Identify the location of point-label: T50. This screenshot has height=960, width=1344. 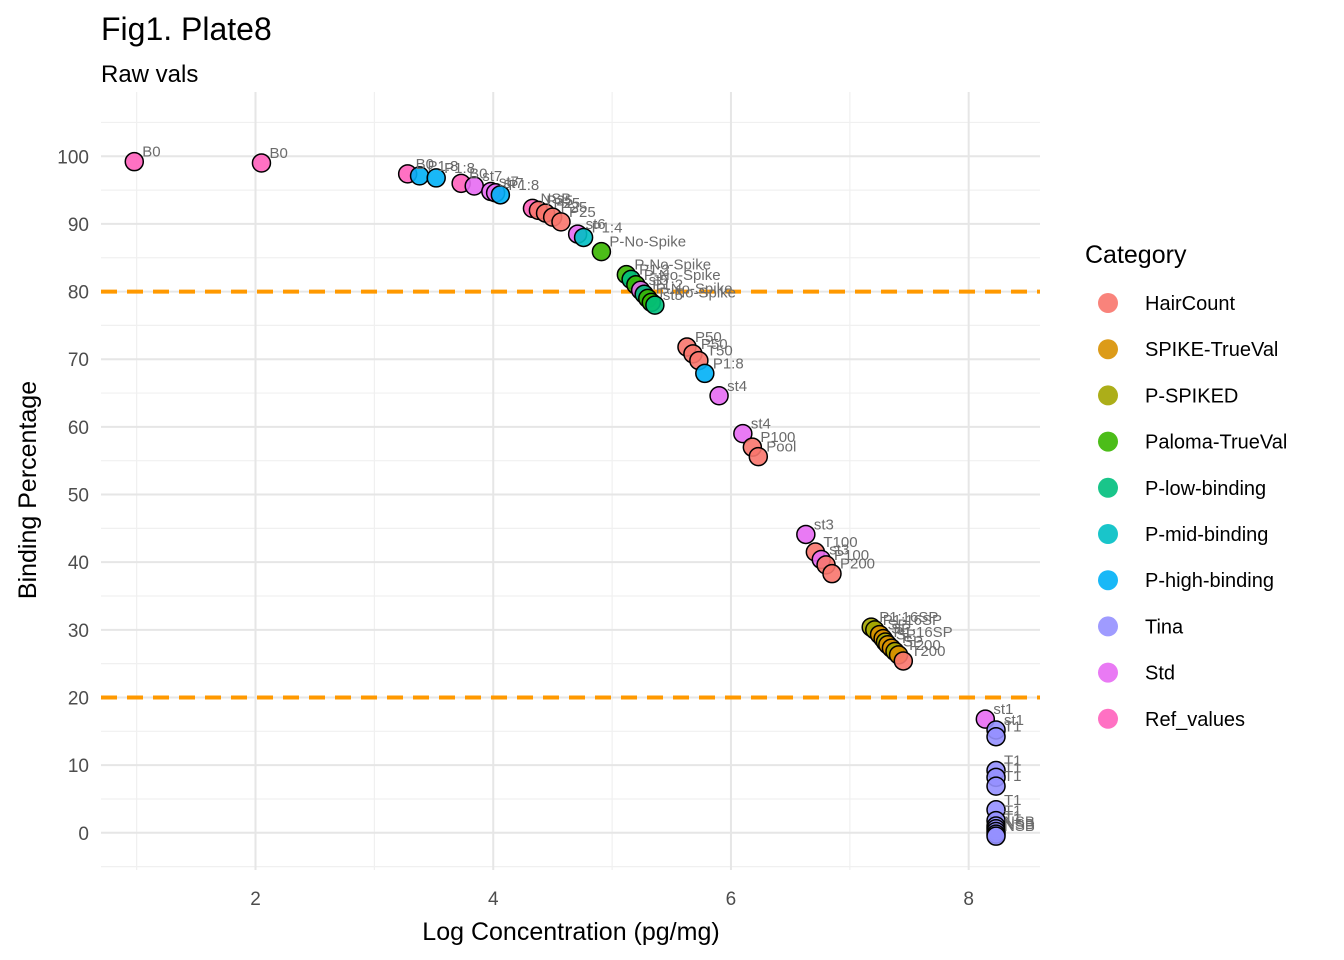
(720, 351).